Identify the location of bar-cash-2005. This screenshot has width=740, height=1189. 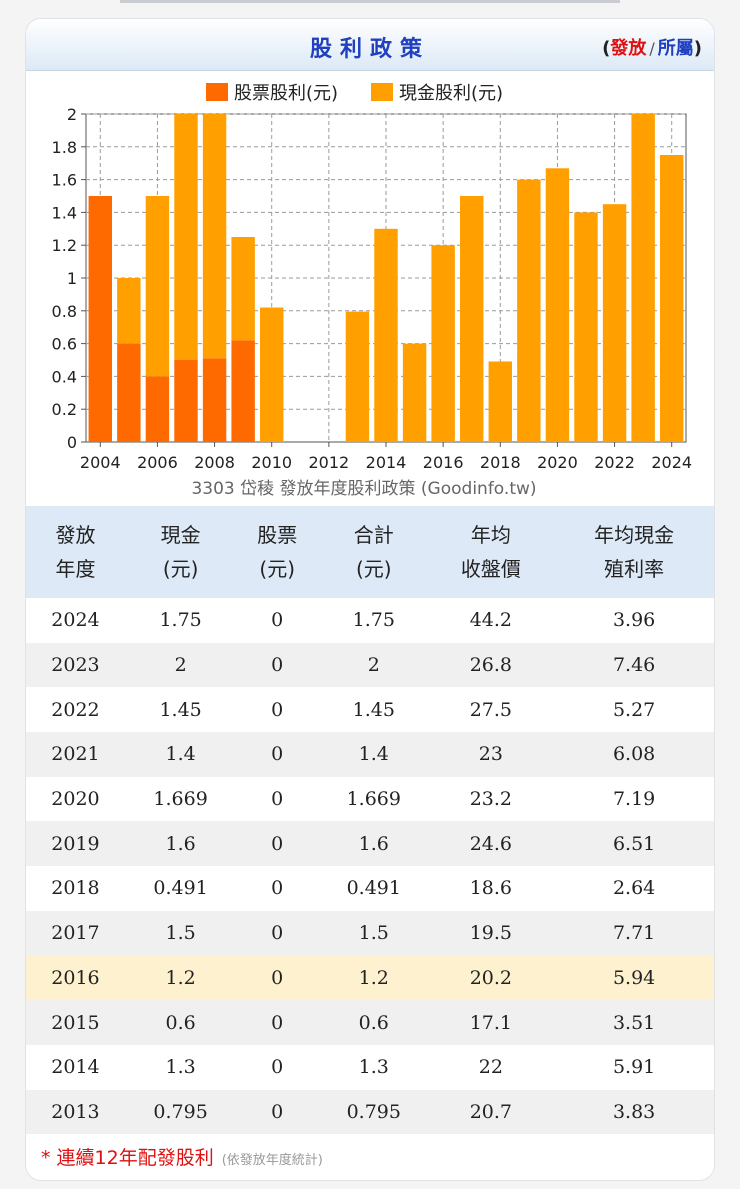
(129, 311).